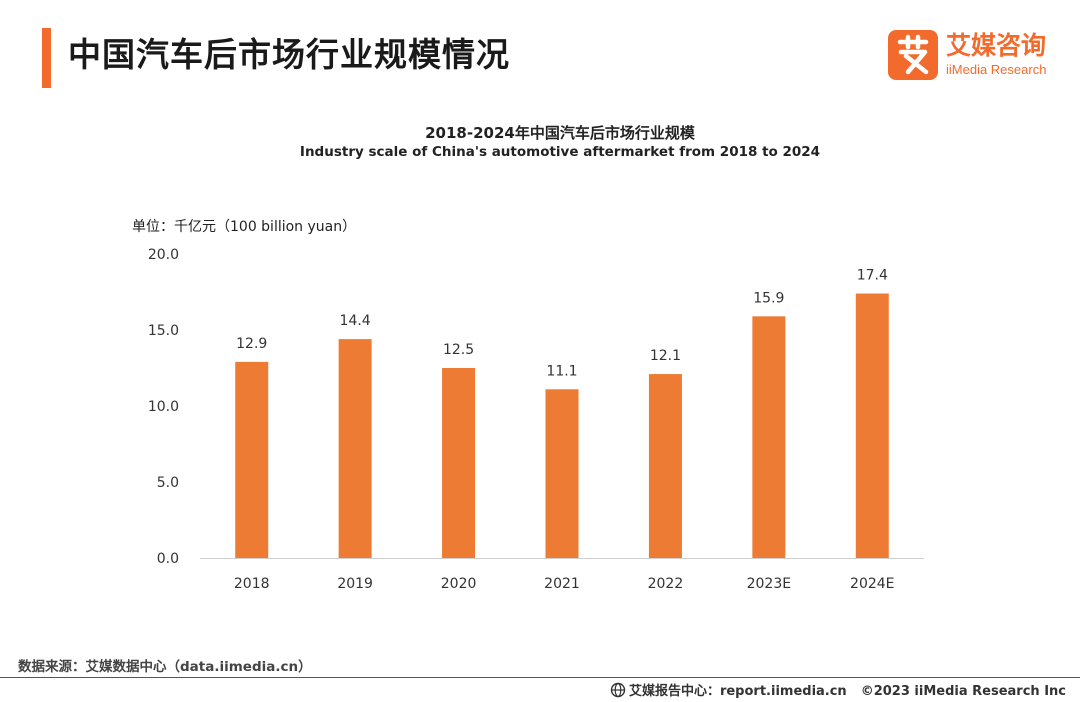 The width and height of the screenshot is (1080, 702). Describe the element at coordinates (562, 473) in the screenshot. I see `bar-2021` at that location.